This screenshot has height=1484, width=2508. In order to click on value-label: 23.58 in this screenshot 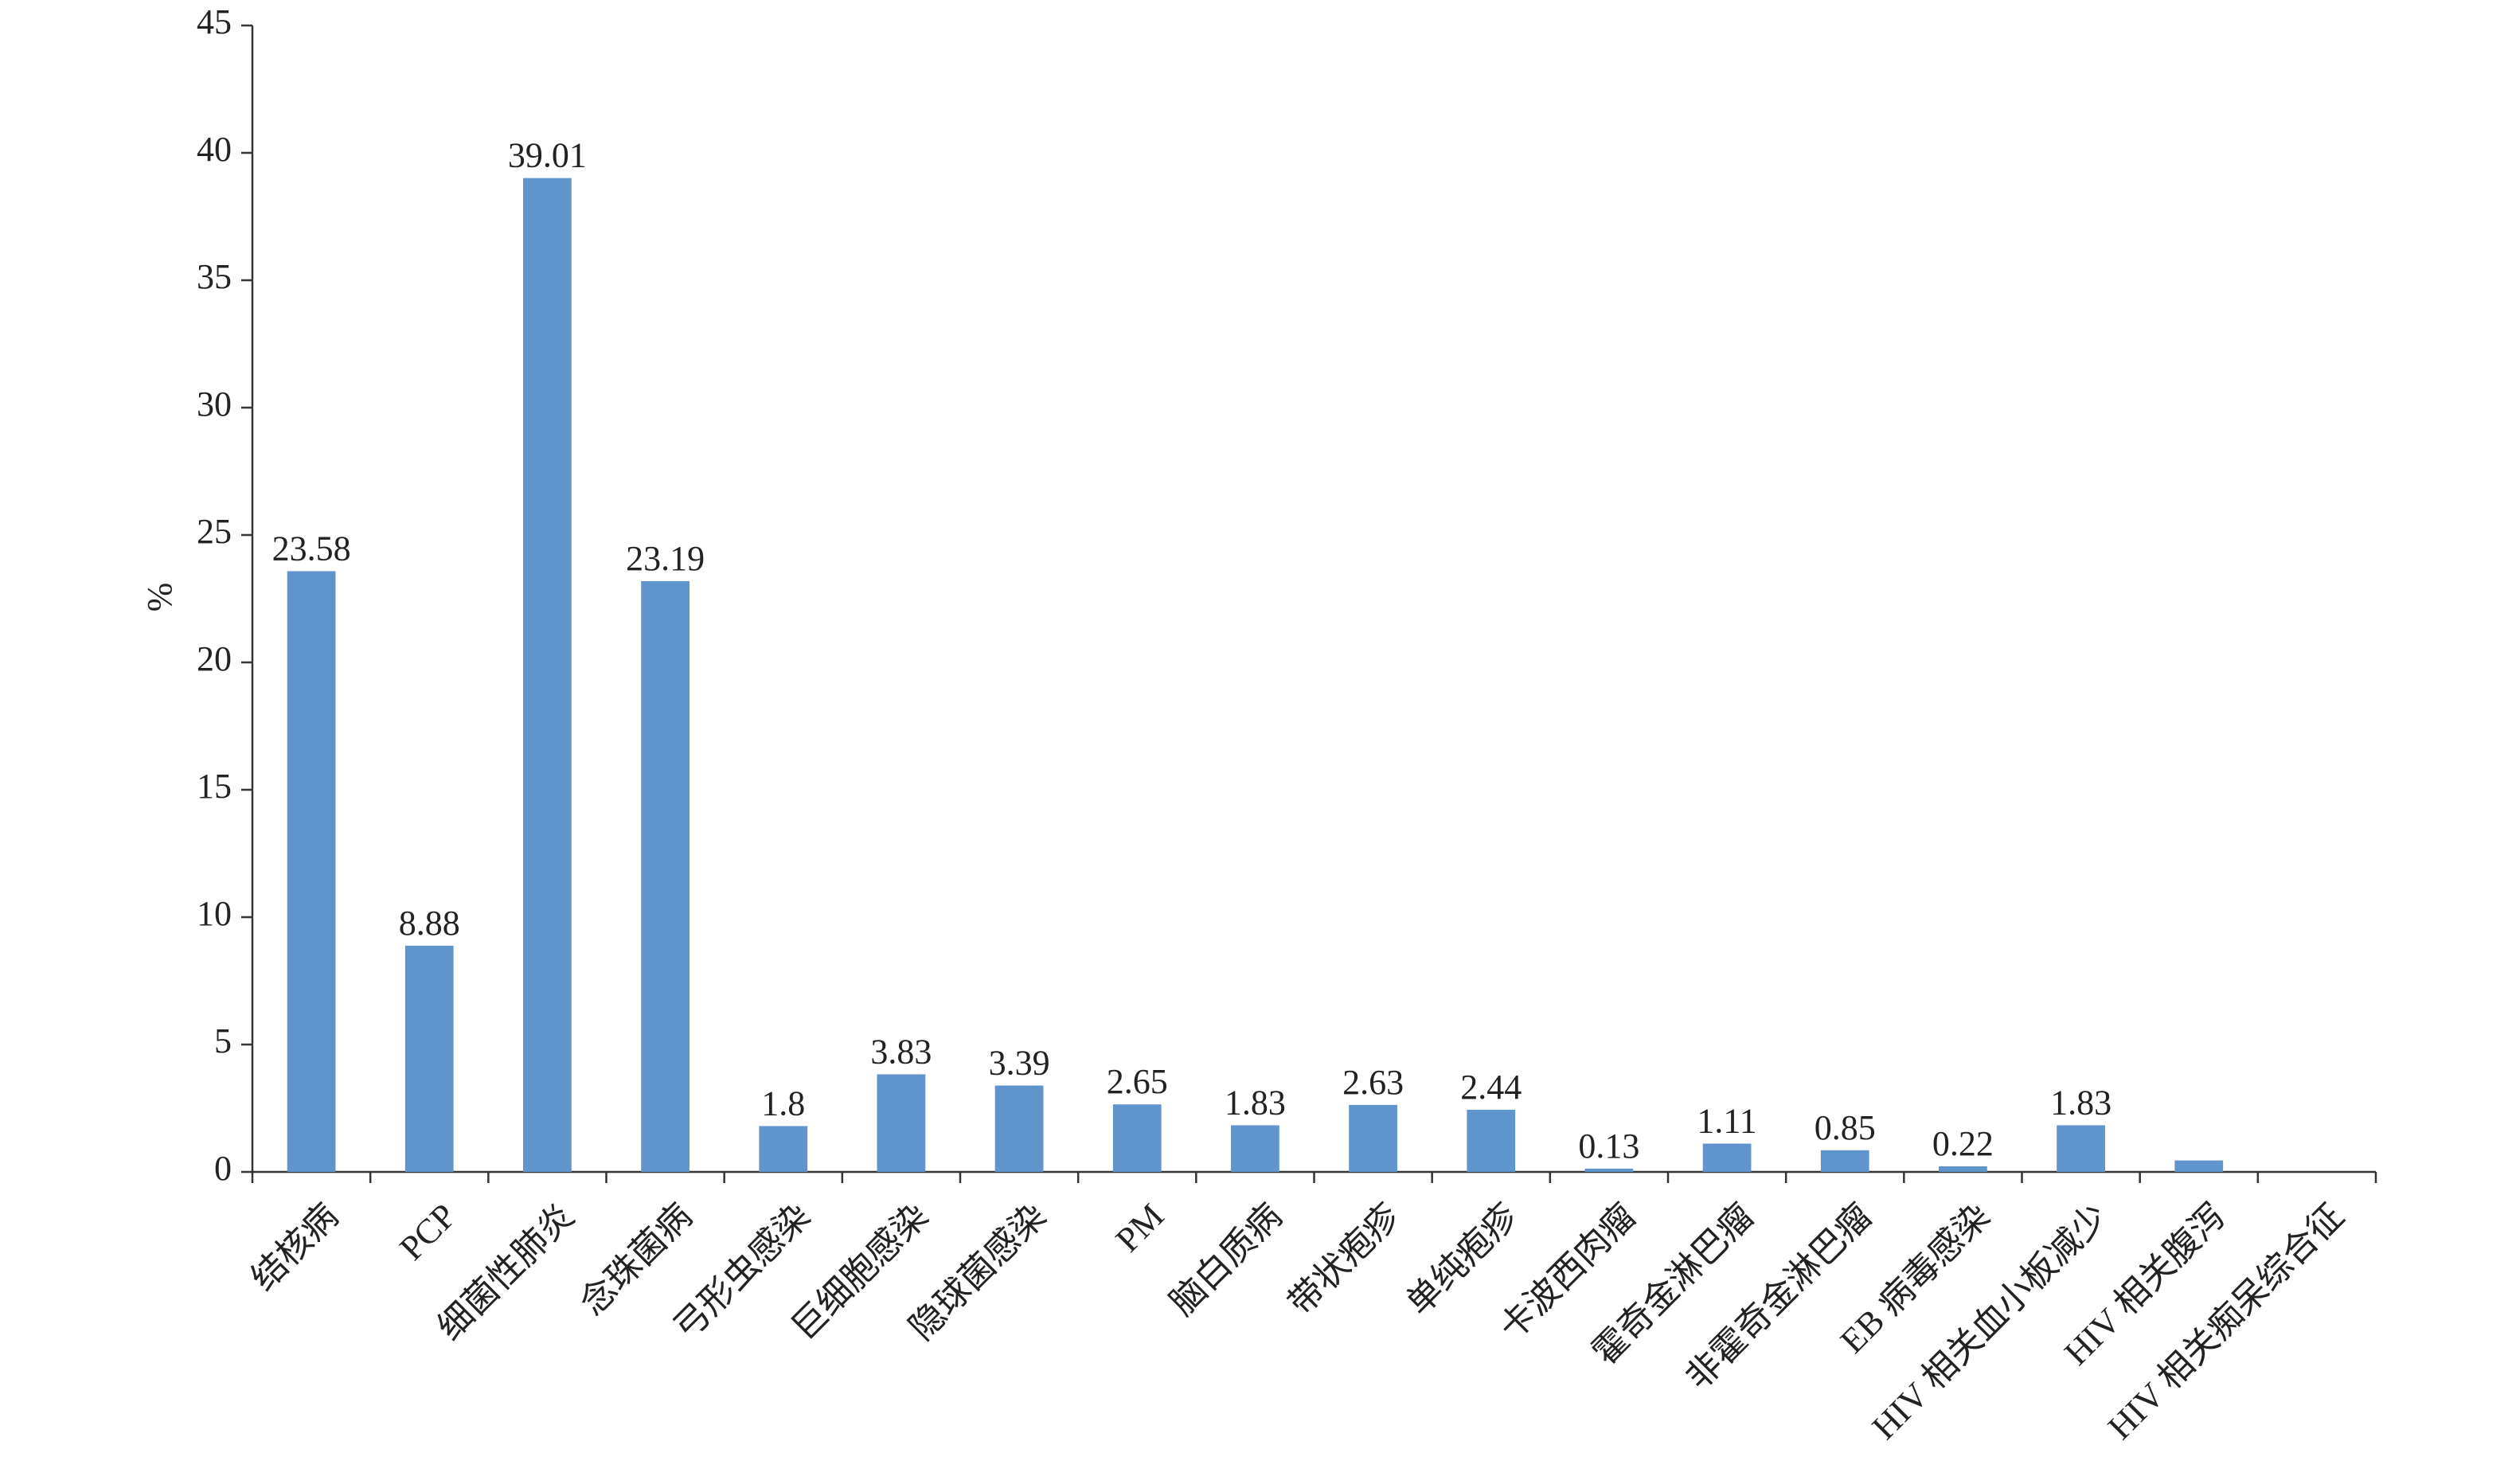, I will do `click(311, 548)`.